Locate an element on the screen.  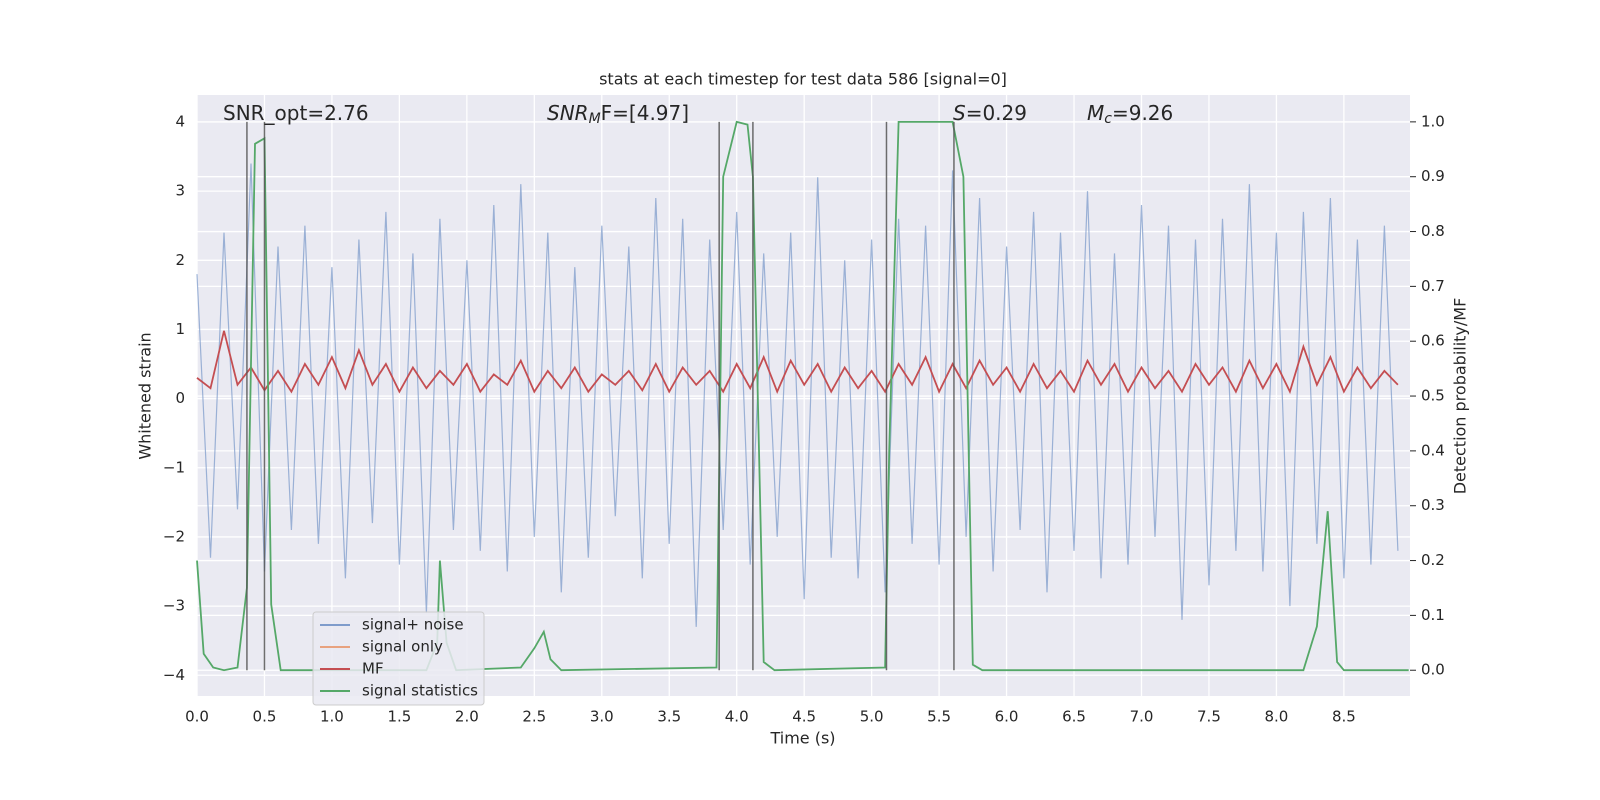
y-tick-label: 3 is located at coordinates (180, 191).